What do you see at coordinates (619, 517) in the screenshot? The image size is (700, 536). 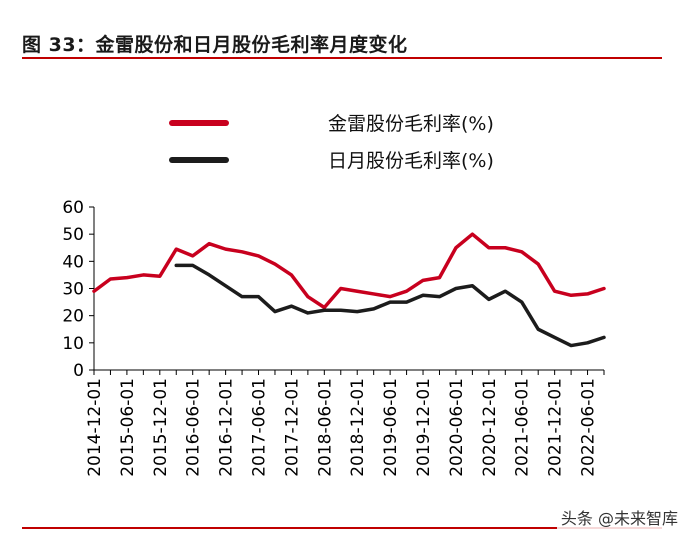 I see `watermark-text: 头条 @未来智库` at bounding box center [619, 517].